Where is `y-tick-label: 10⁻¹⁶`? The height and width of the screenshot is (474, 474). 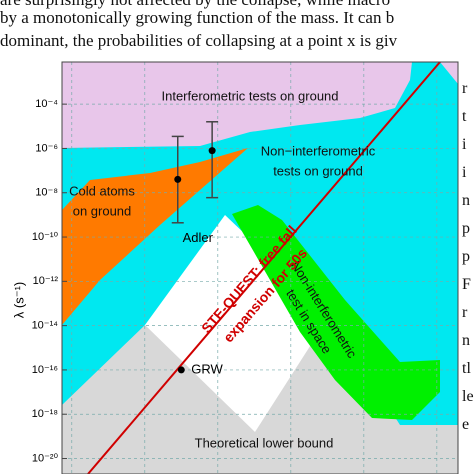 y-tick-label: 10⁻¹⁶ is located at coordinates (45, 370).